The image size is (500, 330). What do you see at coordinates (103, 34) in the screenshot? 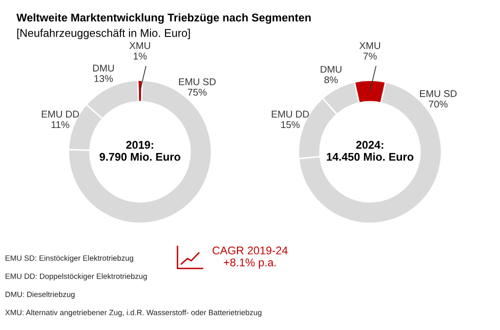
I see `chart-subtitle: [Neufahrzeuggeschäft in Mio. Euro]` at bounding box center [103, 34].